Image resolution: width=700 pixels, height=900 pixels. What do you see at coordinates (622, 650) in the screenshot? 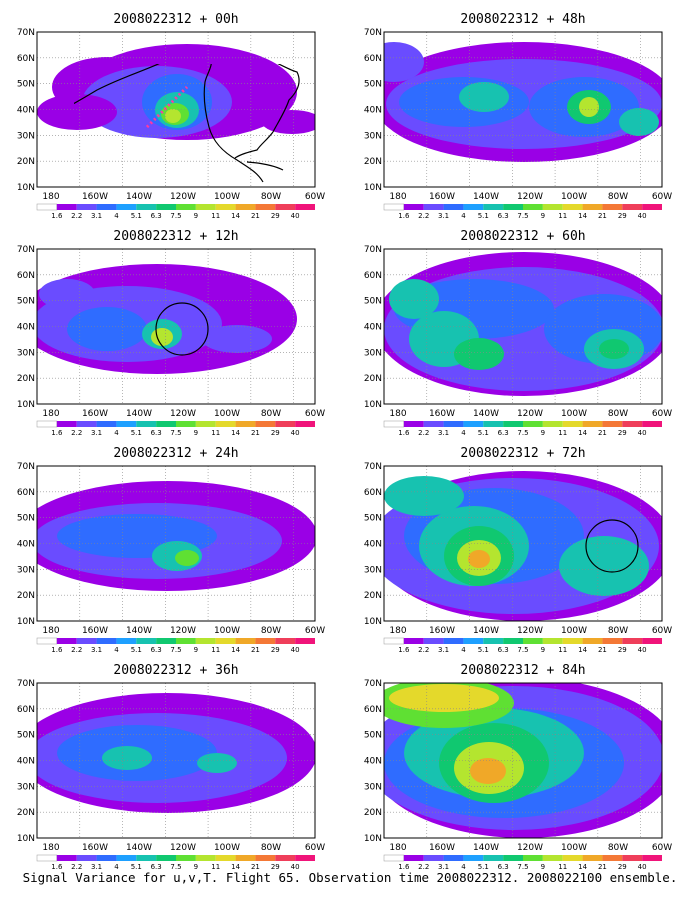
I see `colorbar-label: 29` at bounding box center [622, 650].